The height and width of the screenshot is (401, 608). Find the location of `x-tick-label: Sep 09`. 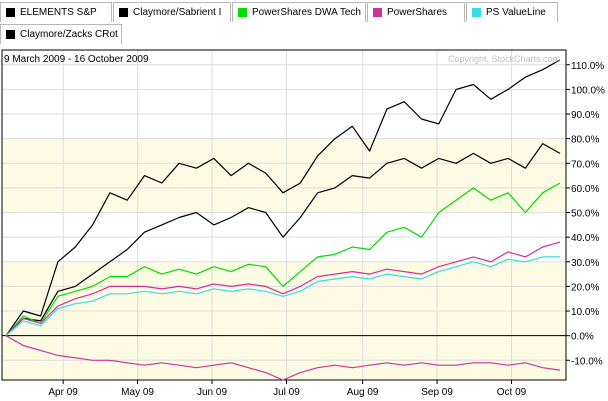

x-tick-label: Sep 09 is located at coordinates (437, 392).